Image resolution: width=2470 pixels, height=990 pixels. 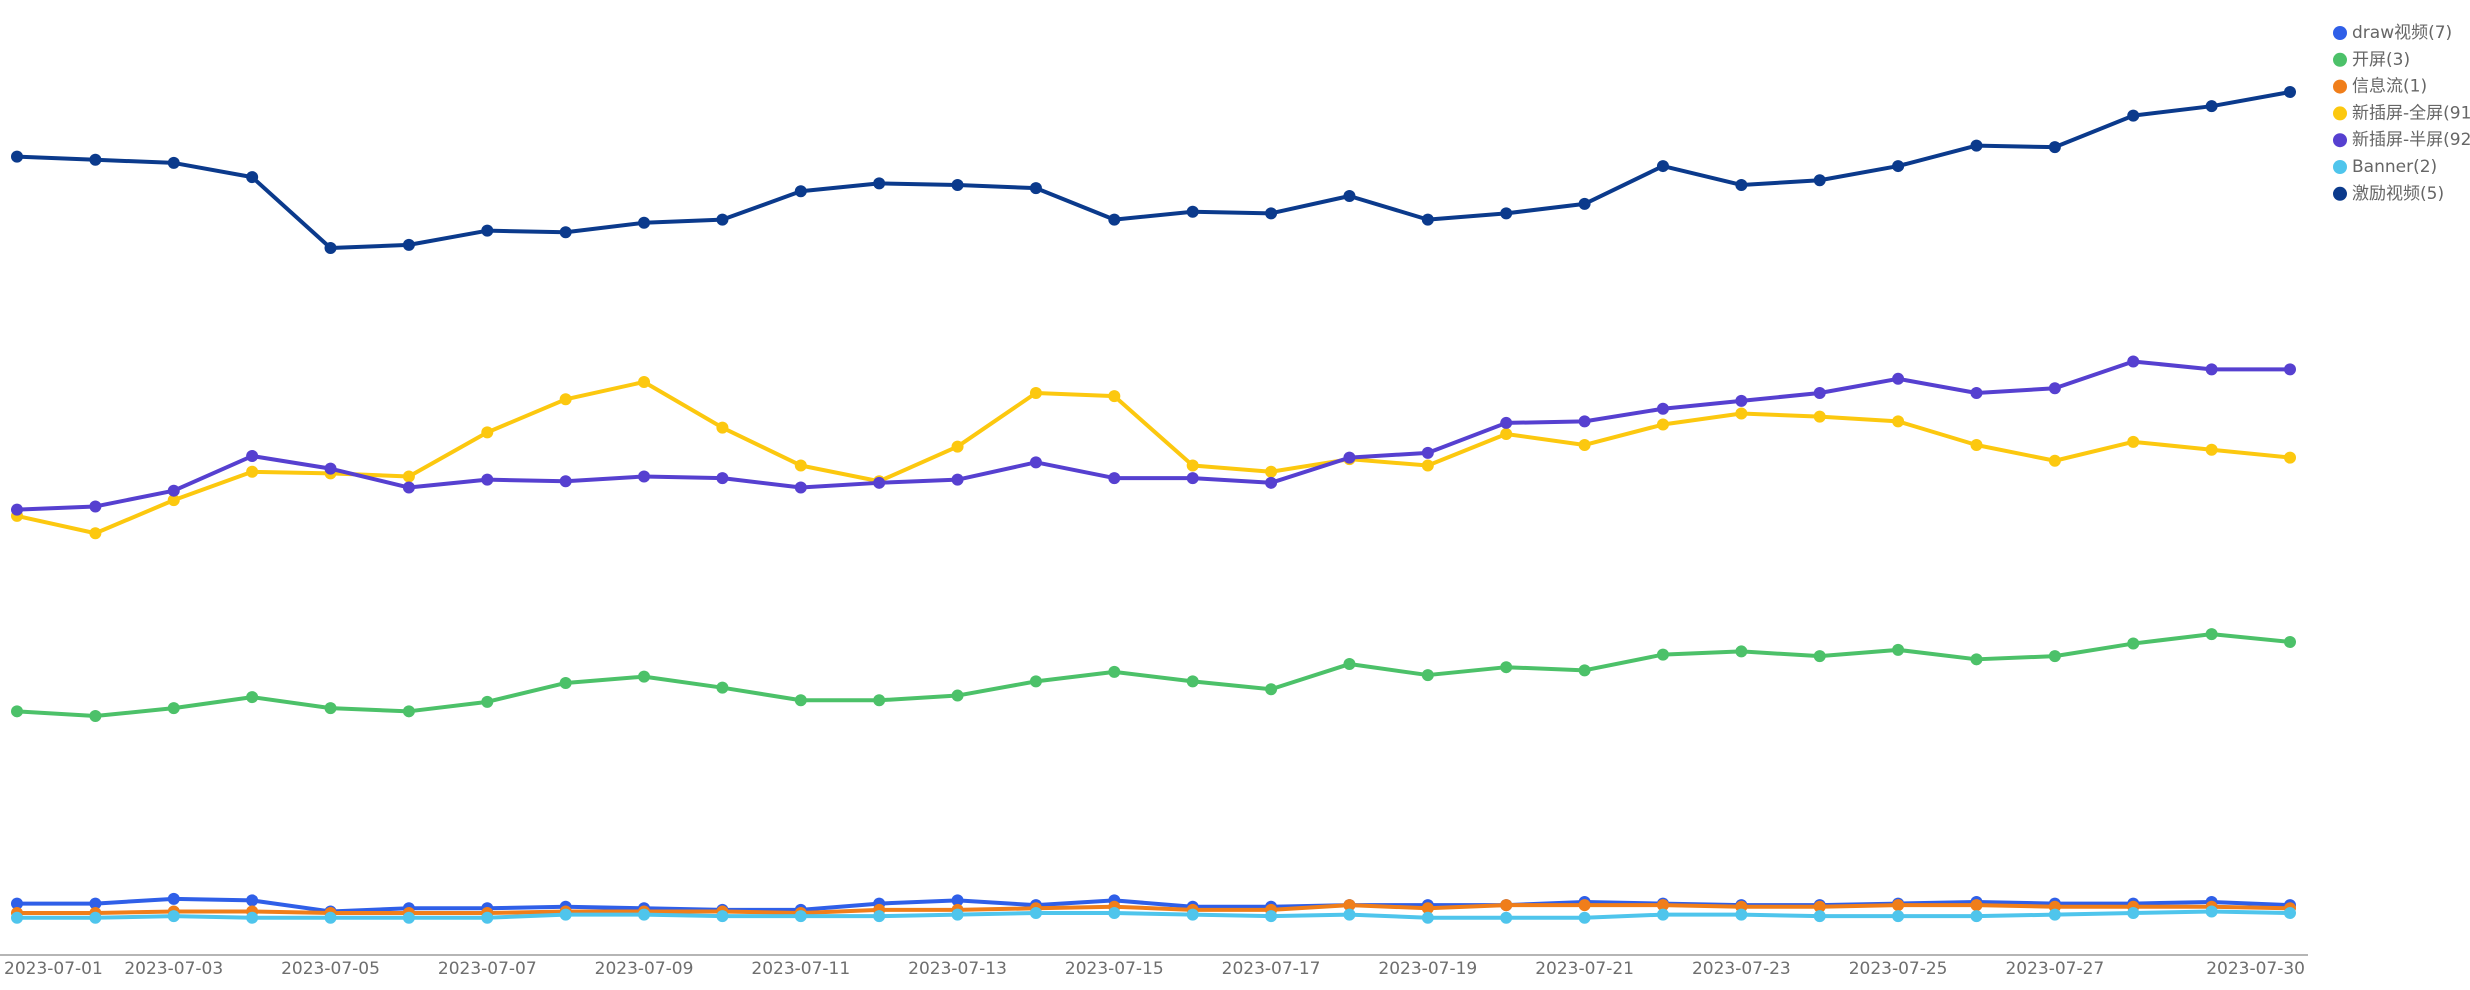 What do you see at coordinates (1427, 969) in the screenshot?
I see `x-tick-label: 2023-07-19` at bounding box center [1427, 969].